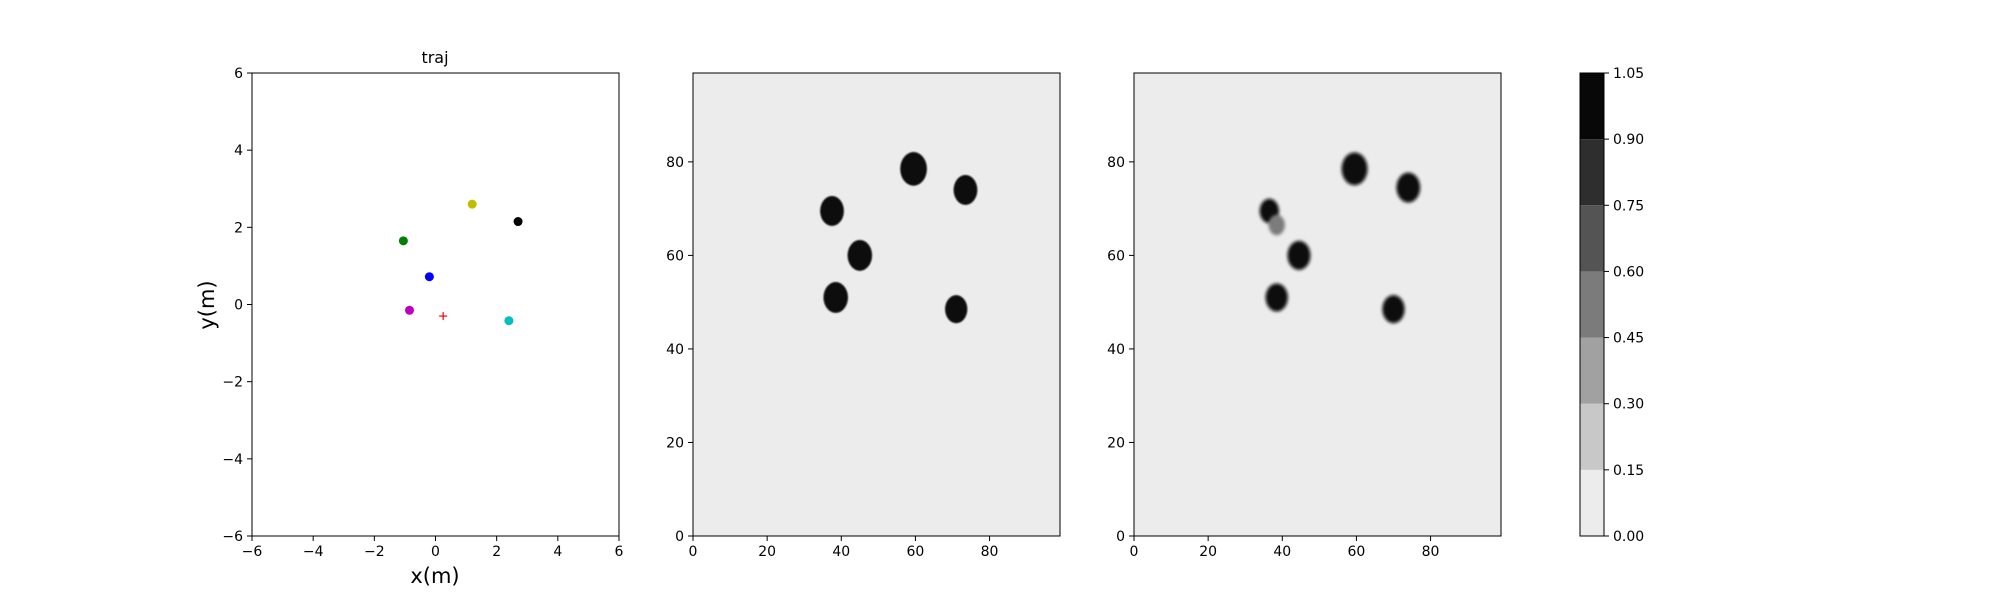 This screenshot has height=600, width=2000. I want to click on heatmap-a-x-tick-label: 80, so click(990, 552).